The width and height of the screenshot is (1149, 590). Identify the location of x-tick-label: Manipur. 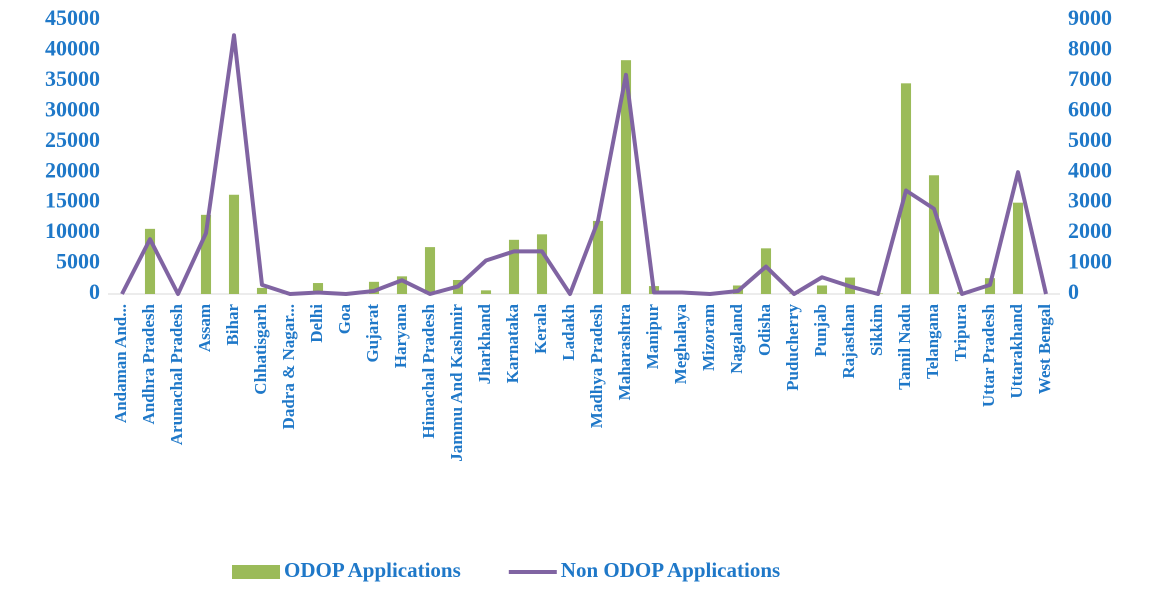
(652, 337).